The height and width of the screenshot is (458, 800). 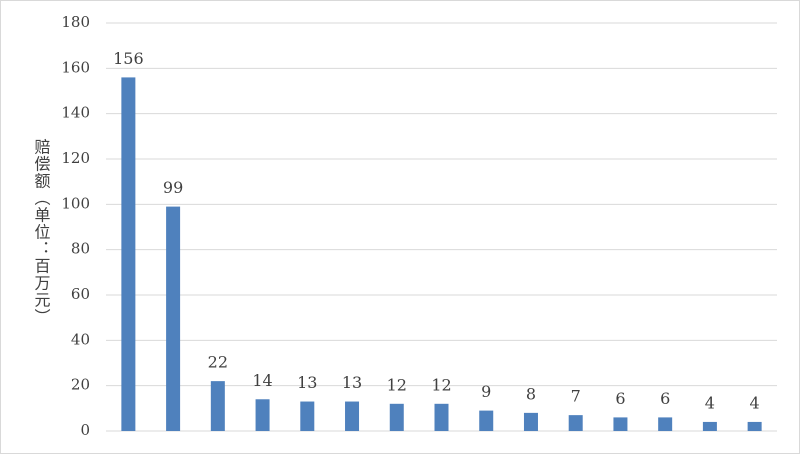 I want to click on y-axis-label: 赔偿额（单位：百万元）, so click(x=41, y=232).